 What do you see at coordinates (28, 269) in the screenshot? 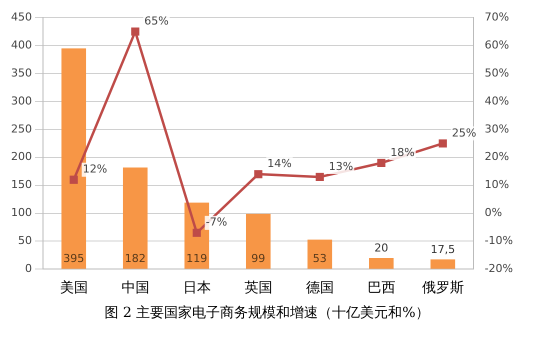
I see `y-tick-label: 0` at bounding box center [28, 269].